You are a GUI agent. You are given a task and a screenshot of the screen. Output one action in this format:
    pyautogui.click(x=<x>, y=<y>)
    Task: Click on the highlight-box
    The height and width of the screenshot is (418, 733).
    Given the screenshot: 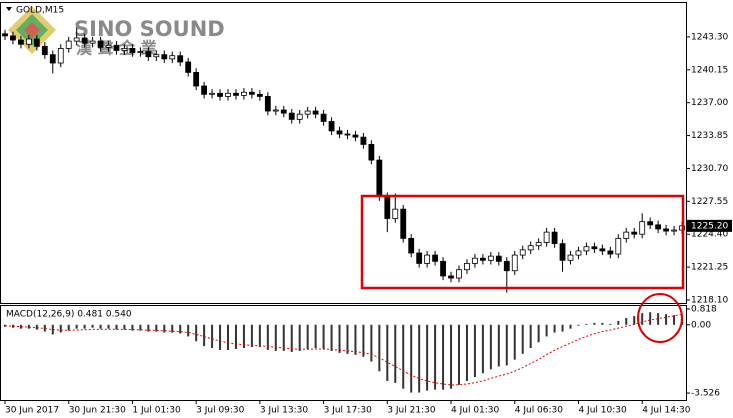 What is the action you would take?
    pyautogui.click(x=522, y=242)
    